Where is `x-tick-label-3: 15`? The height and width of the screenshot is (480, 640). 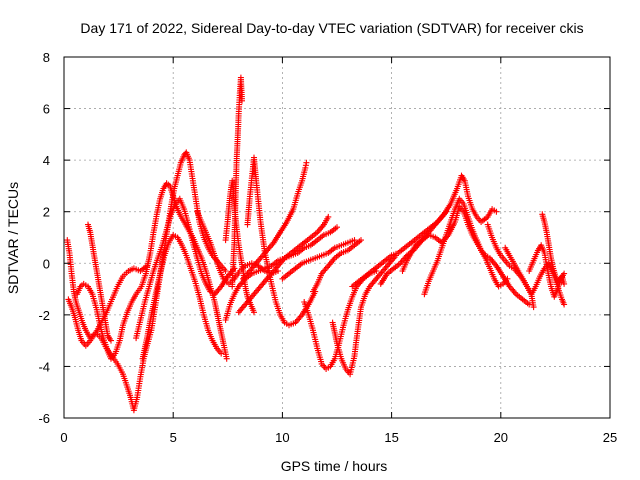
x-tick-label-3: 15 is located at coordinates (391, 437).